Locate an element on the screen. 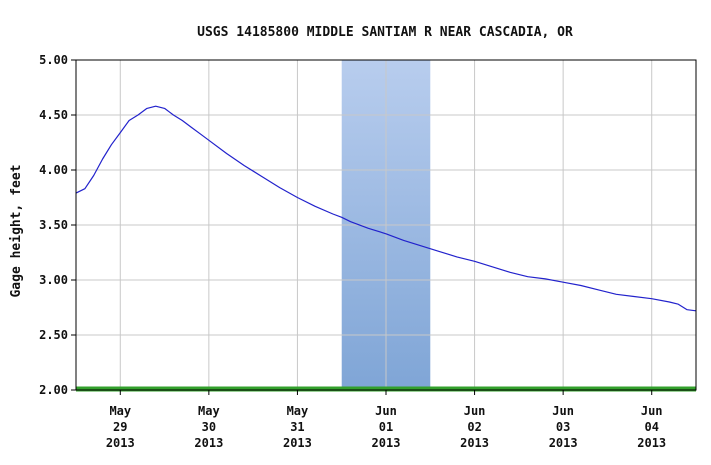 This screenshot has height=465, width=711. y-axis-label: Gage height, feet is located at coordinates (16, 230).